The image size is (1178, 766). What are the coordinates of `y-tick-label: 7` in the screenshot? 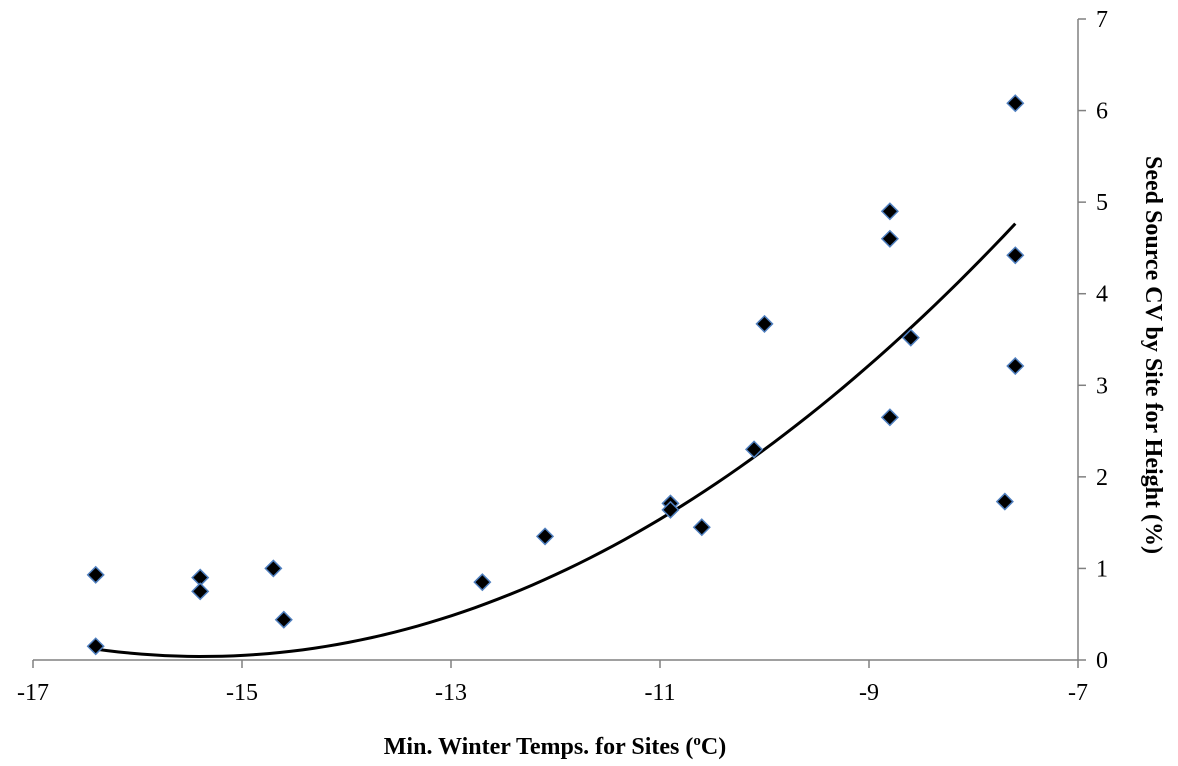 It's located at (1102, 20).